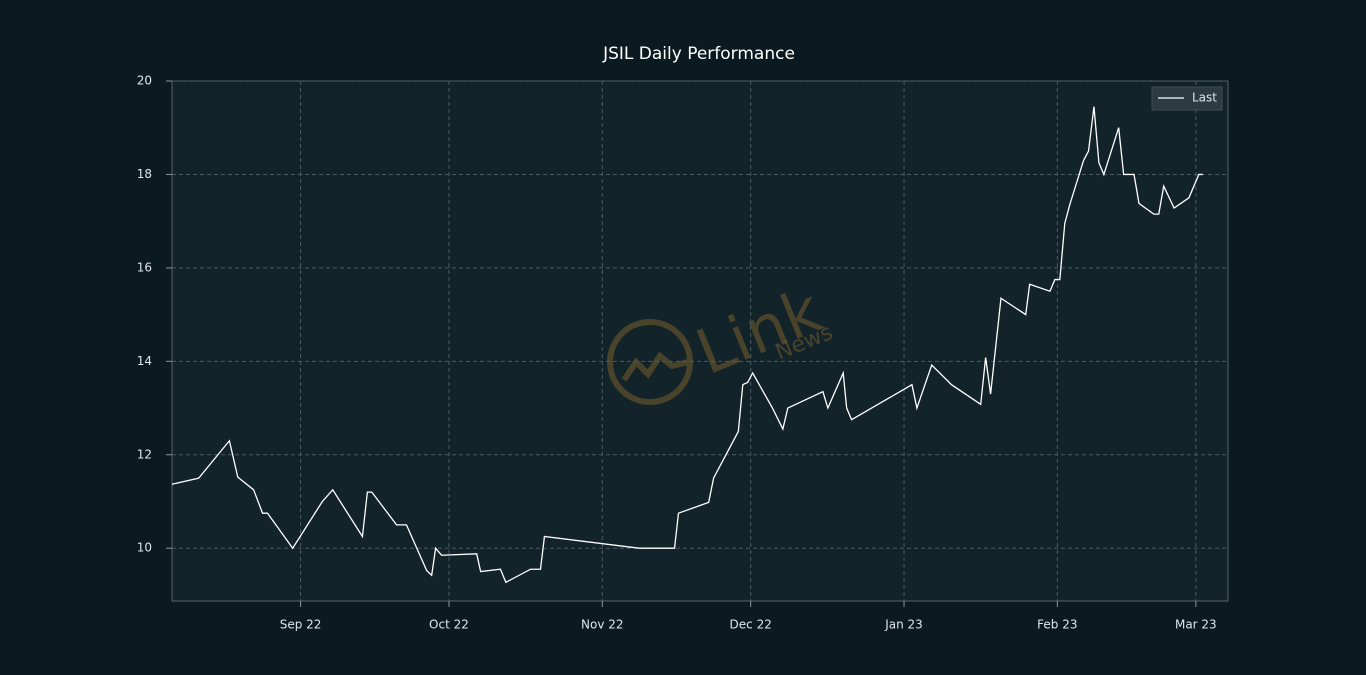 The width and height of the screenshot is (1366, 675). What do you see at coordinates (1196, 625) in the screenshot?
I see `x-tick-label: Mar 23` at bounding box center [1196, 625].